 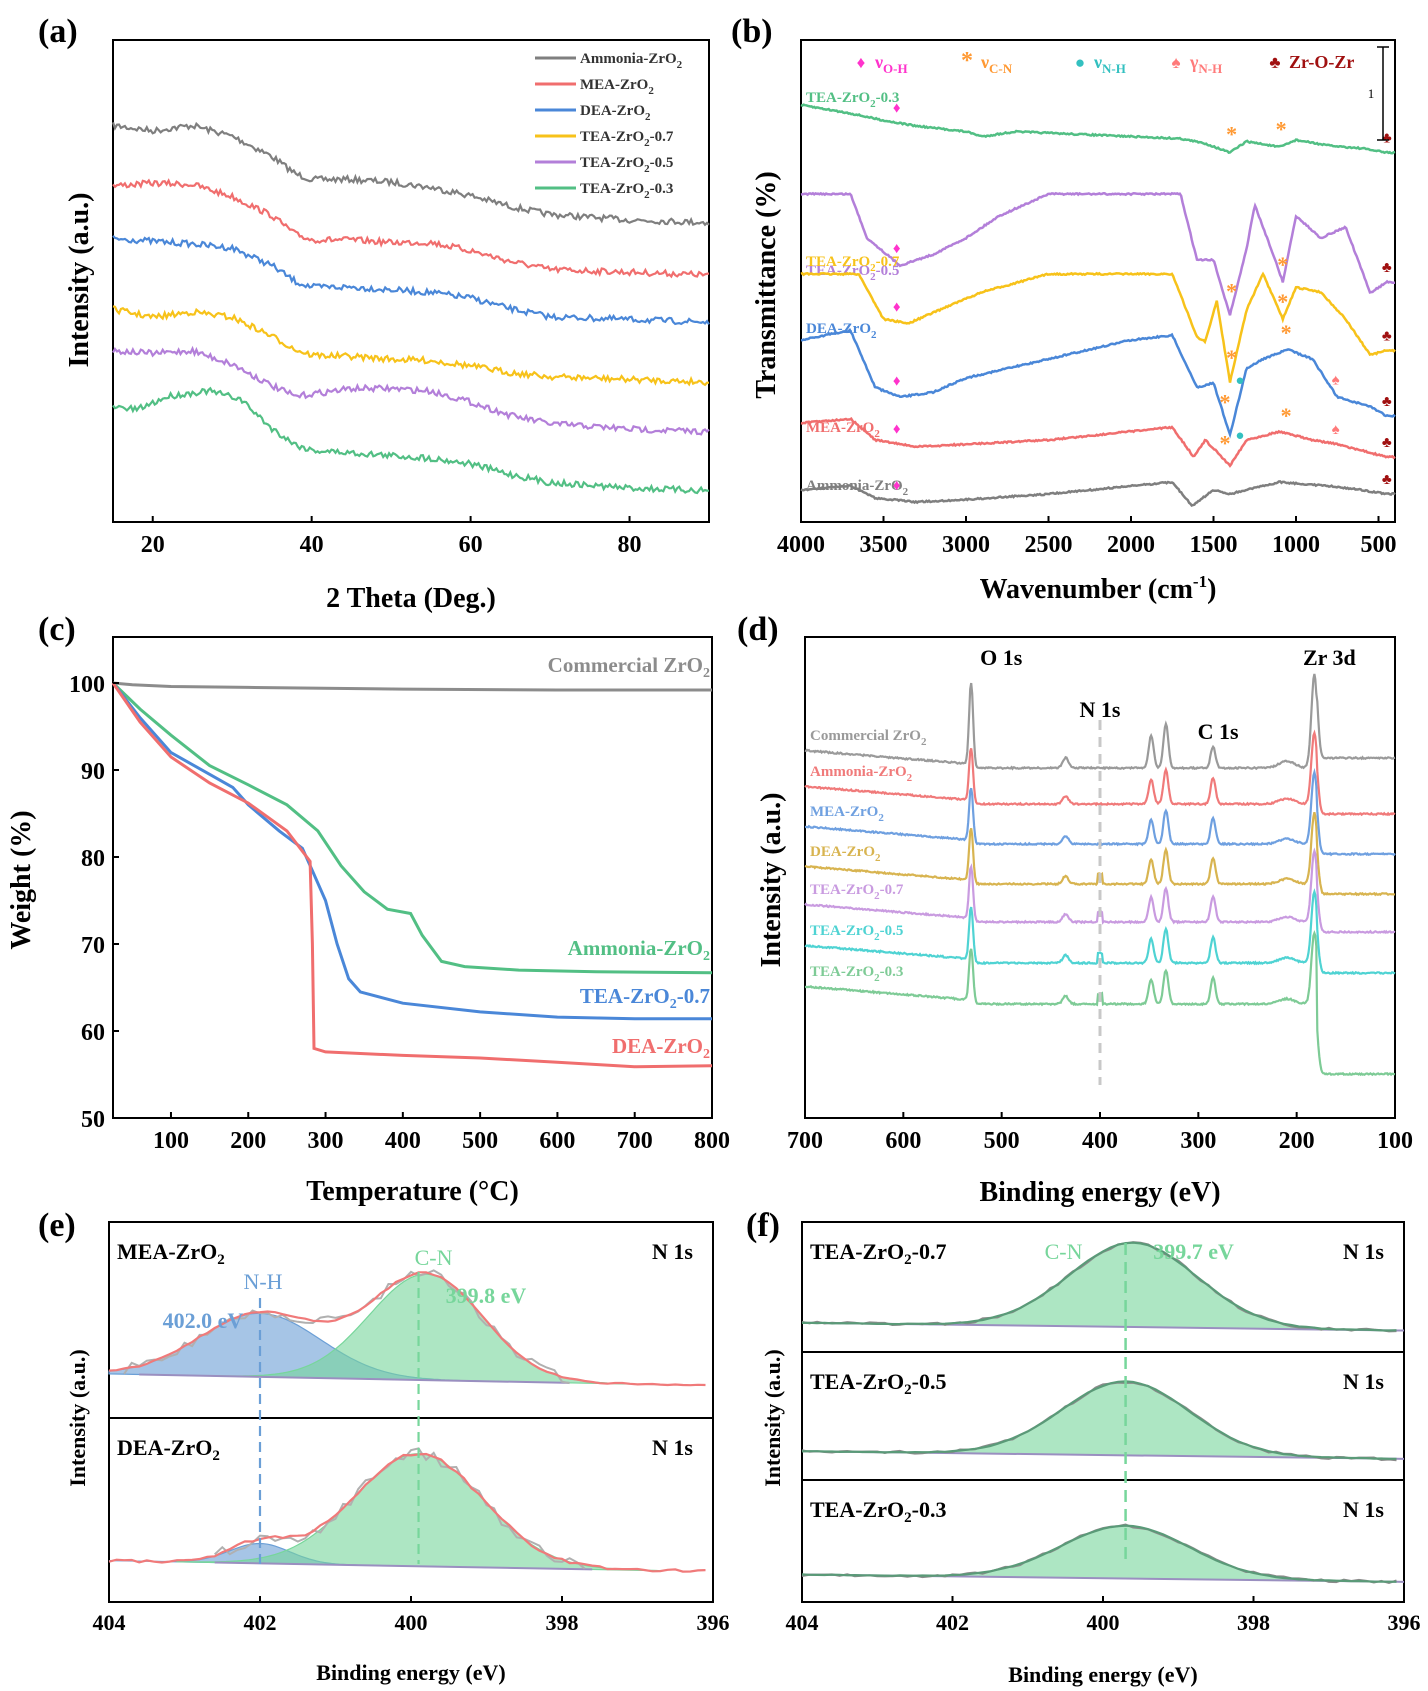 I want to click on series-label: TEA-ZrO2-0.5, so click(x=856, y=933).